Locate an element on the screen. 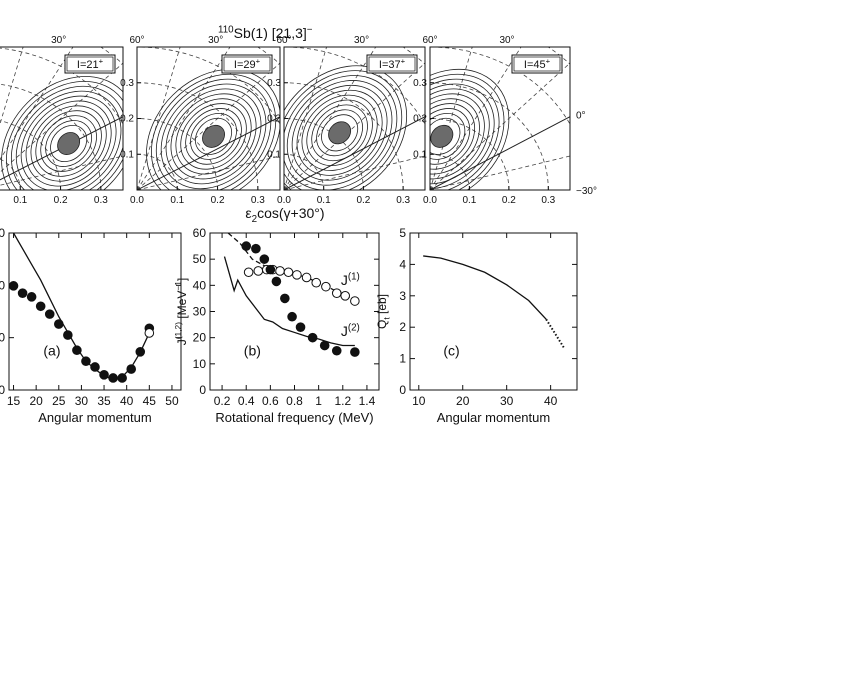 The width and height of the screenshot is (841, 681). y-tick-label: 0.3 is located at coordinates (127, 83).